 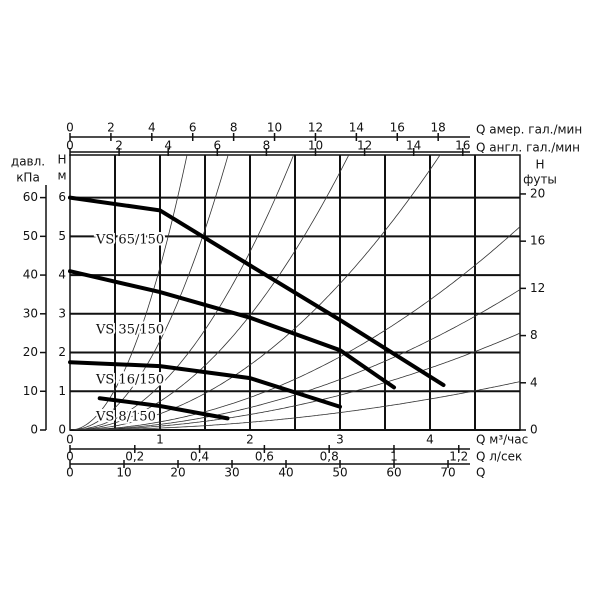 I want to click on y-kpa-tick-label: 20, so click(x=30, y=352).